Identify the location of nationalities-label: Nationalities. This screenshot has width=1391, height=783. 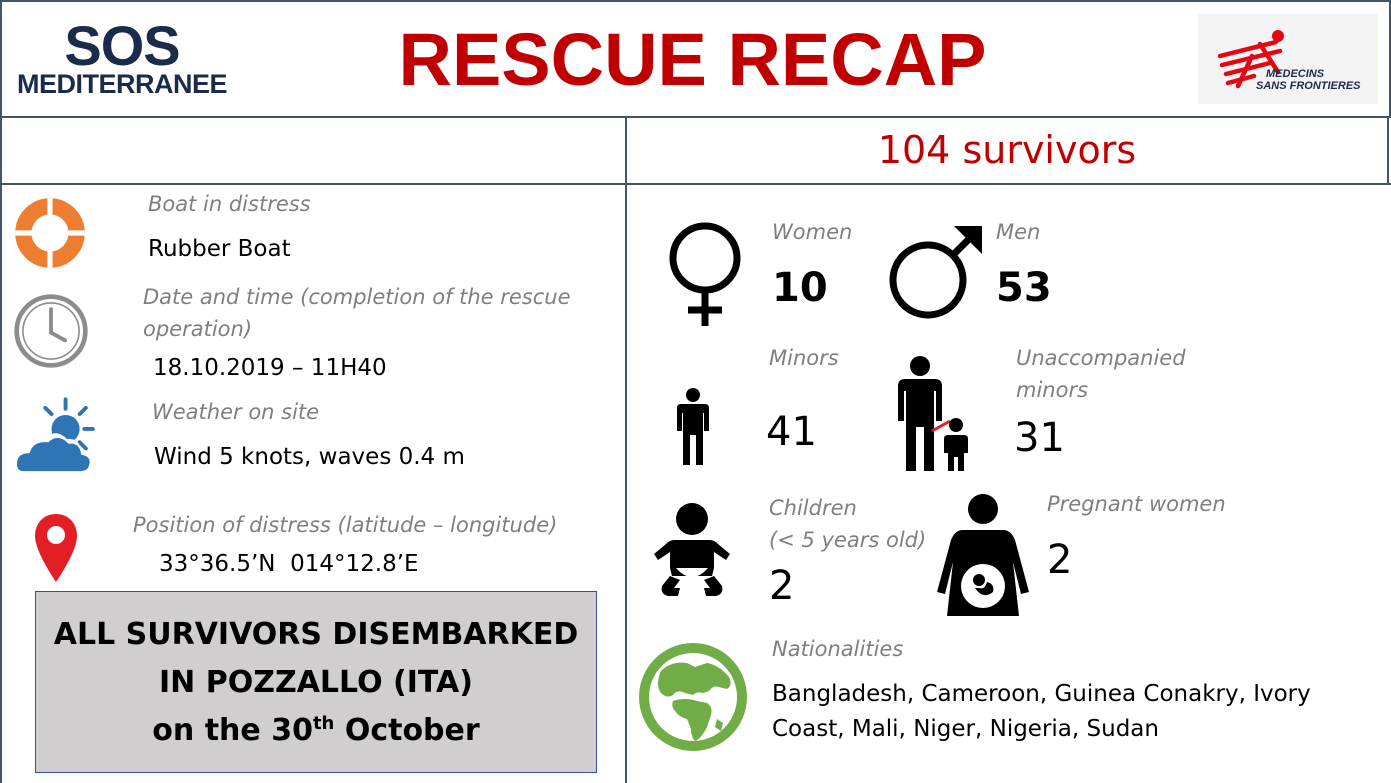
(838, 649).